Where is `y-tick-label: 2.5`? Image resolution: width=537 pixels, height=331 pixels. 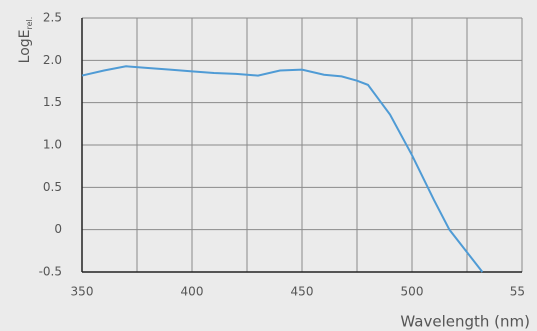 y-tick-label: 2.5 is located at coordinates (52, 18).